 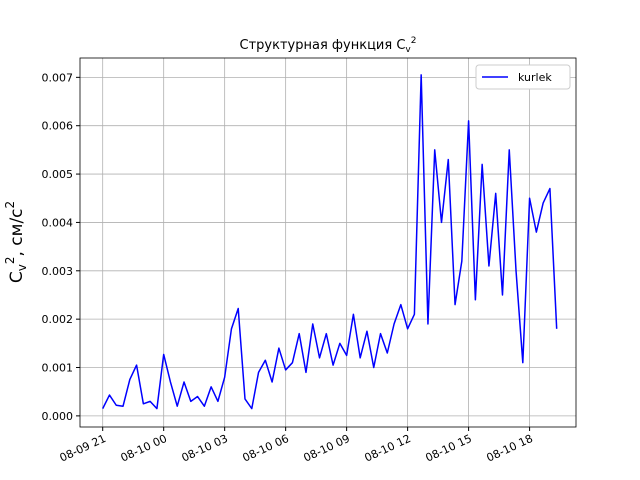 I want to click on ylabel-sub: v, so click(x=22, y=267).